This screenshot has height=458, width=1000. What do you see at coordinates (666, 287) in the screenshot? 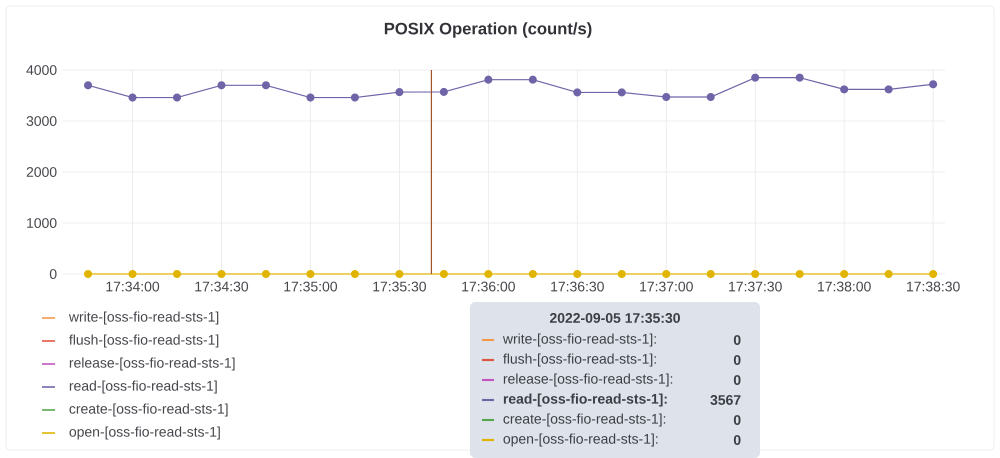
I see `x-tick-label: 17:37:00` at bounding box center [666, 287].